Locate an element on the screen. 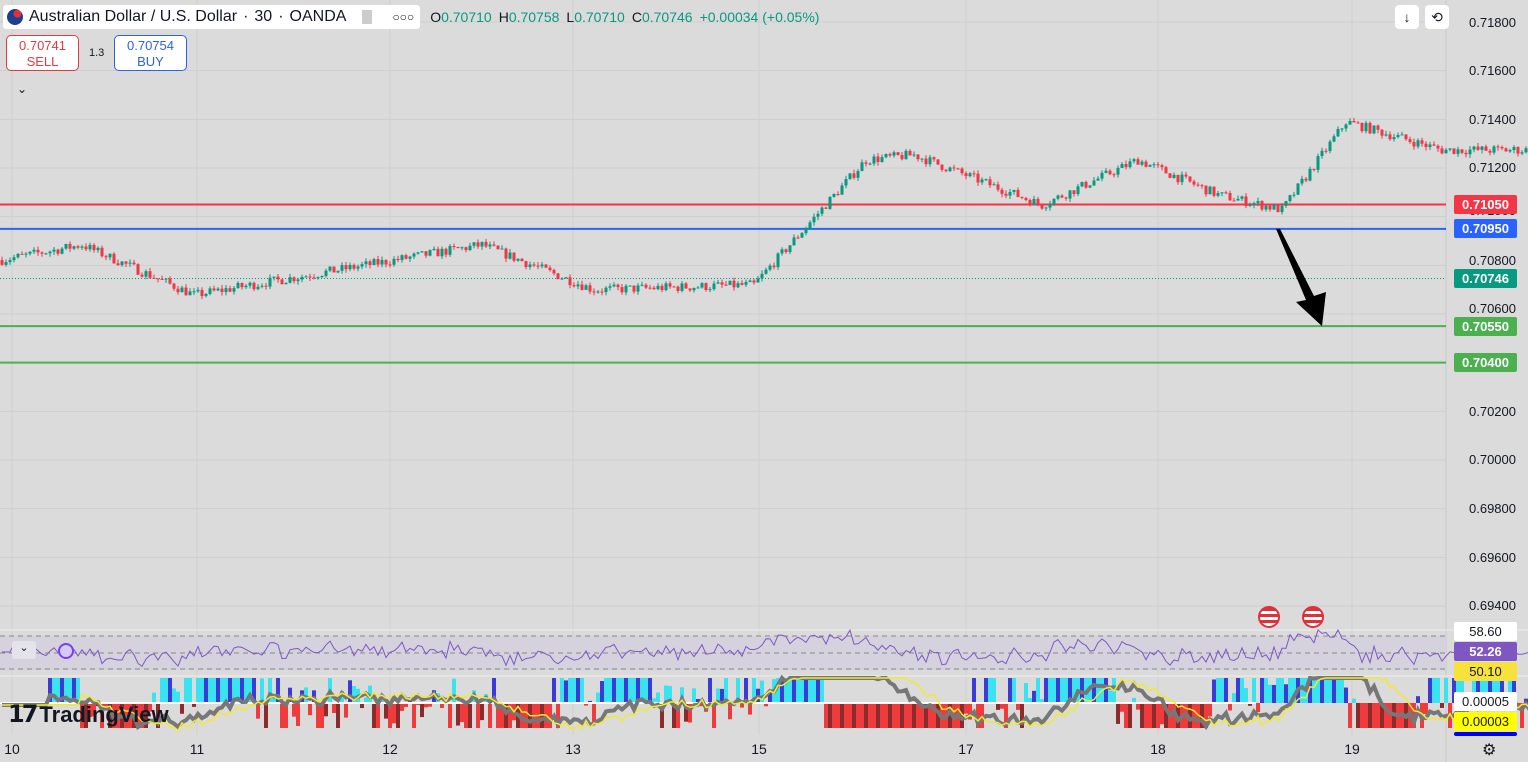  price-tick: 0.70000 is located at coordinates (1492, 460).